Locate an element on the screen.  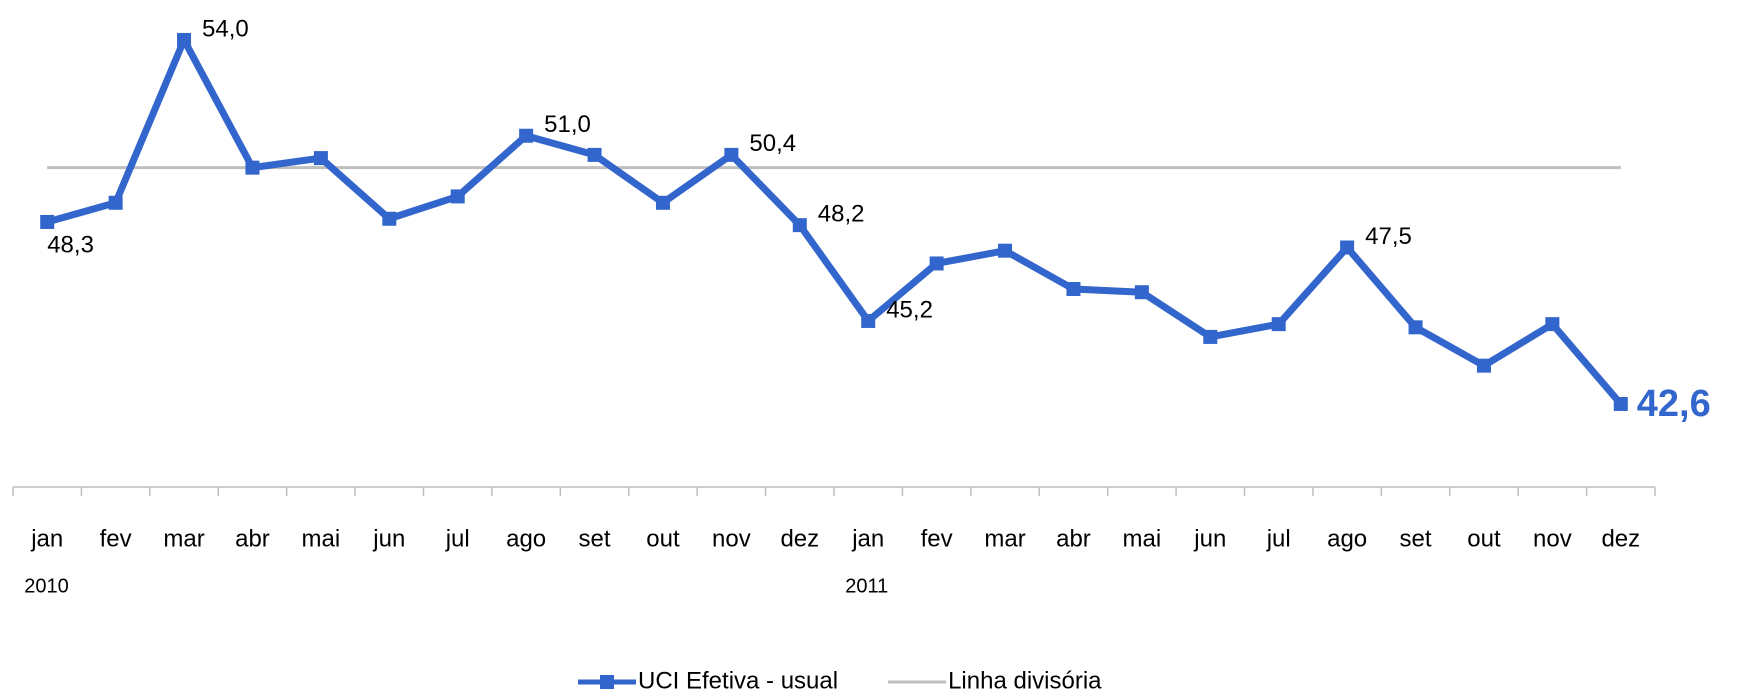
data-label: 42,6 is located at coordinates (1674, 404).